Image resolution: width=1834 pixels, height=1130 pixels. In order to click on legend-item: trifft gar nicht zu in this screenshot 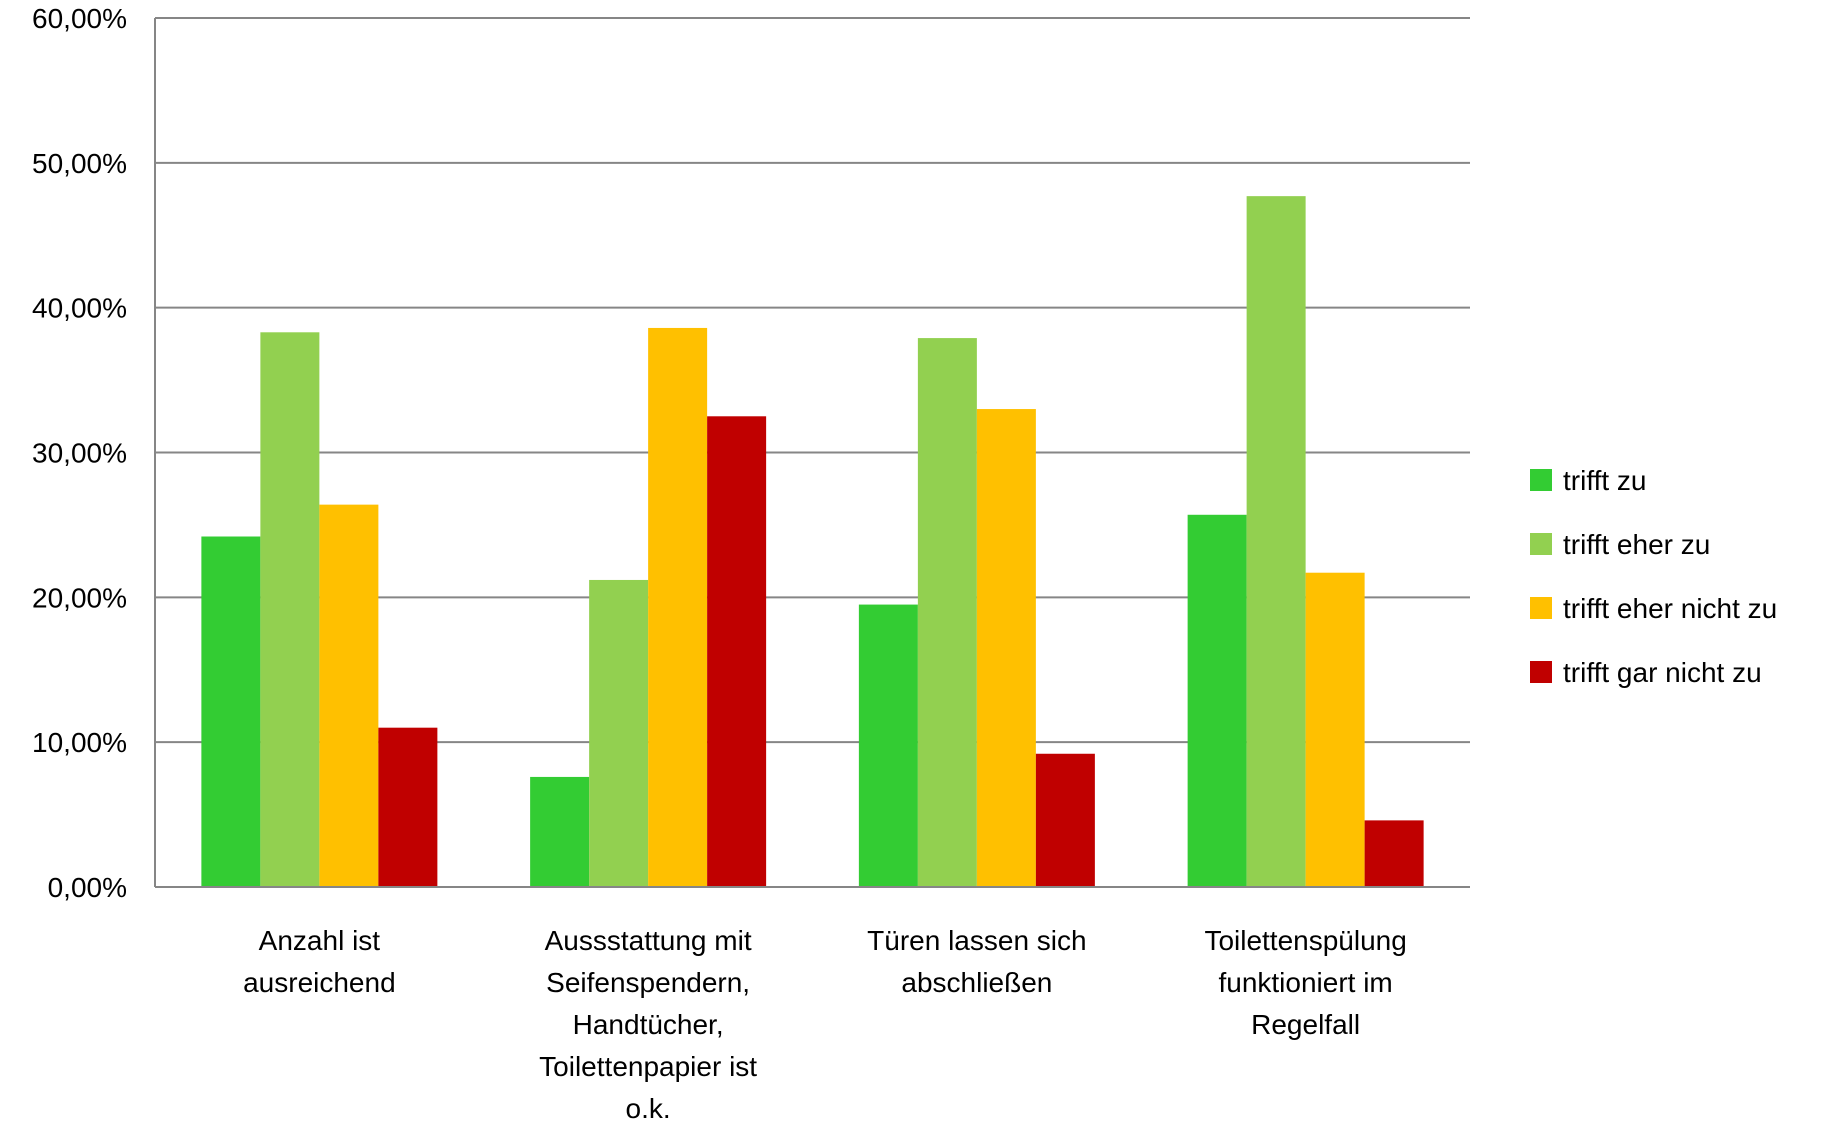, I will do `click(1646, 672)`.